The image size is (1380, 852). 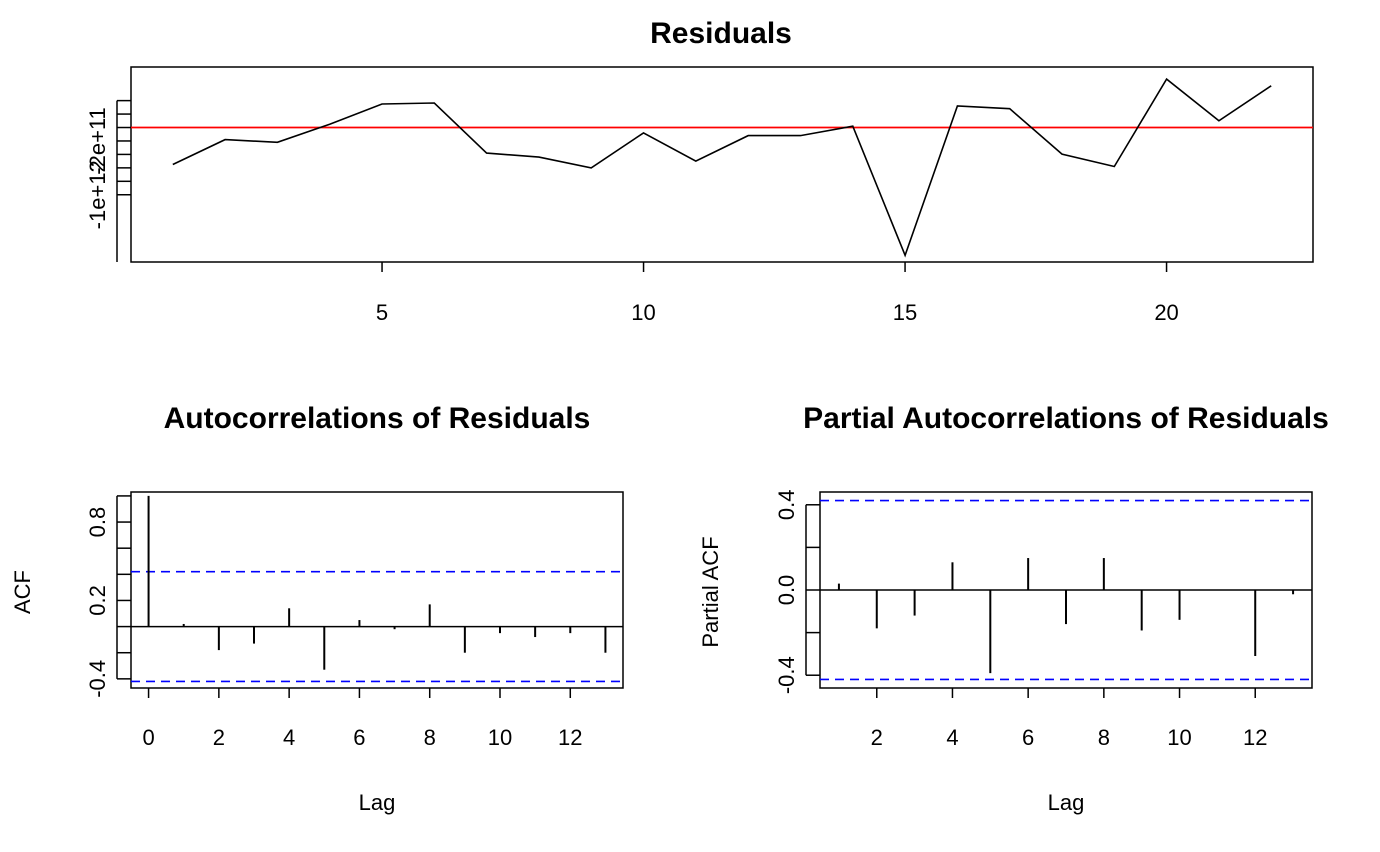 What do you see at coordinates (97, 194) in the screenshot?
I see `y-tick-label: -1e+12` at bounding box center [97, 194].